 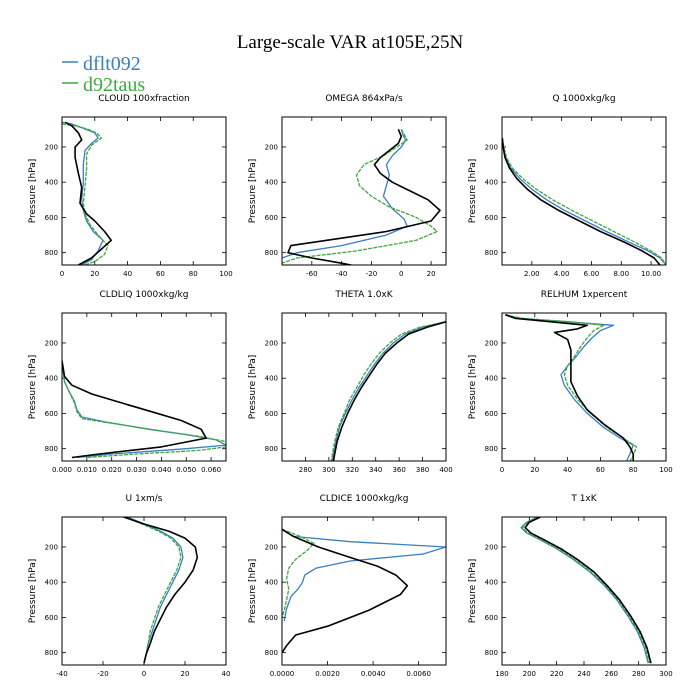 What do you see at coordinates (364, 99) in the screenshot?
I see `panel-title: OMEGA 864xPa/s` at bounding box center [364, 99].